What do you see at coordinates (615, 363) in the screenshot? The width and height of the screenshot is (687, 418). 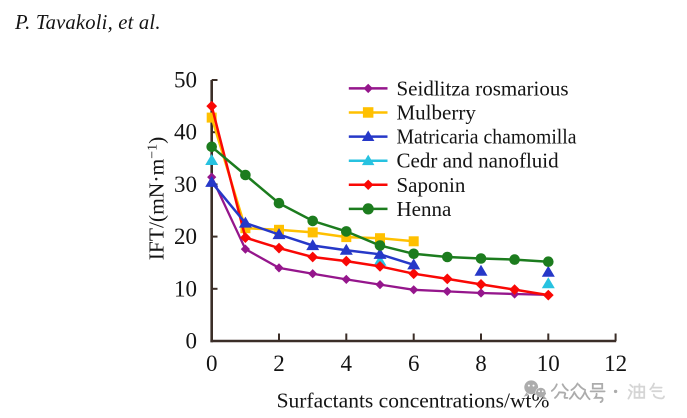 I see `svg-text: 12` at bounding box center [615, 363].